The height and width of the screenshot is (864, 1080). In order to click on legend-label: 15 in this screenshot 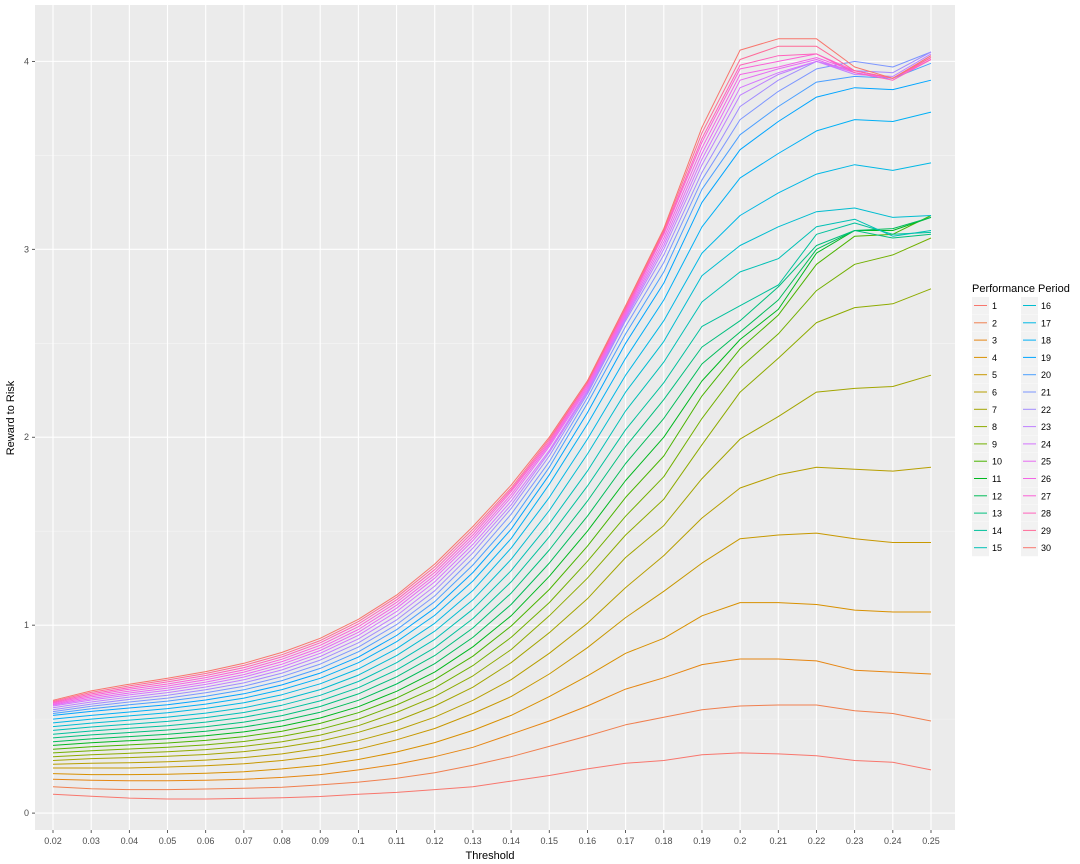, I will do `click(997, 548)`.